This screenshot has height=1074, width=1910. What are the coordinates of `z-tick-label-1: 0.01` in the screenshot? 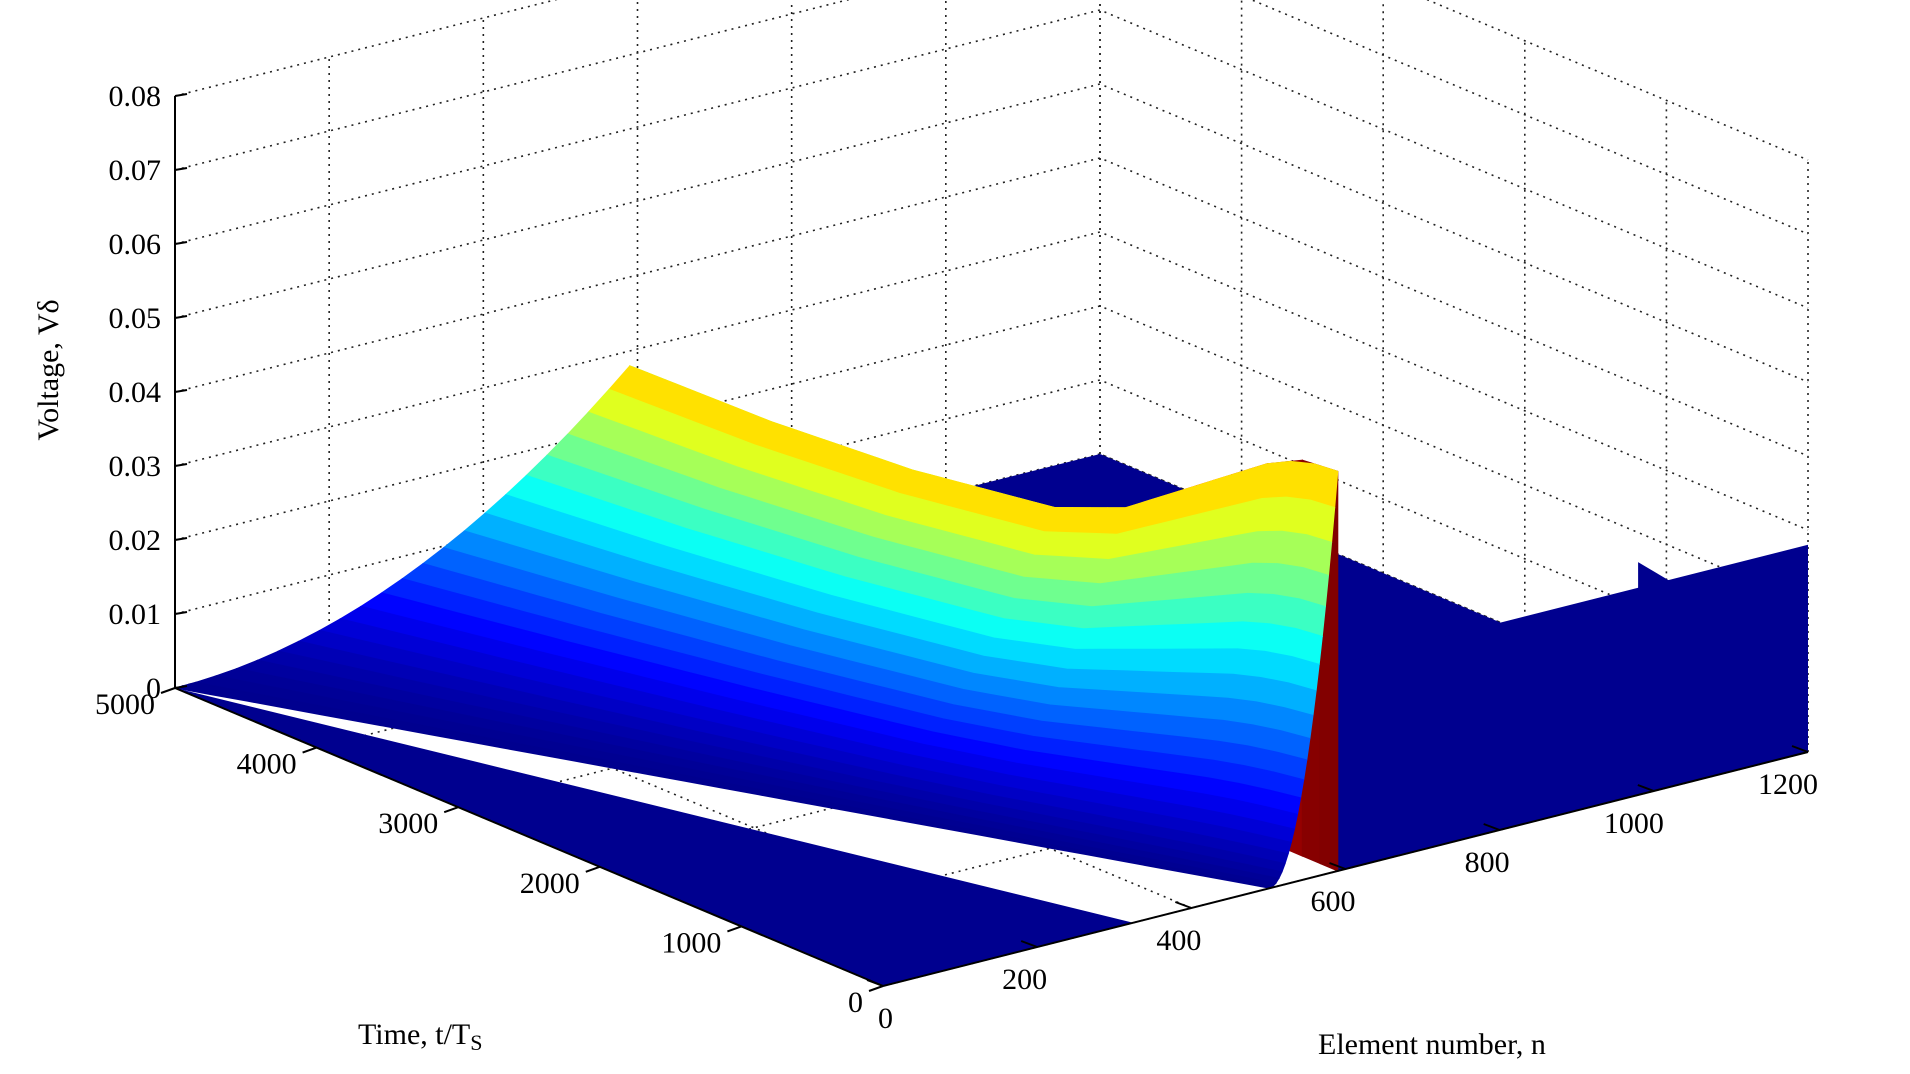 It's located at (135, 614).